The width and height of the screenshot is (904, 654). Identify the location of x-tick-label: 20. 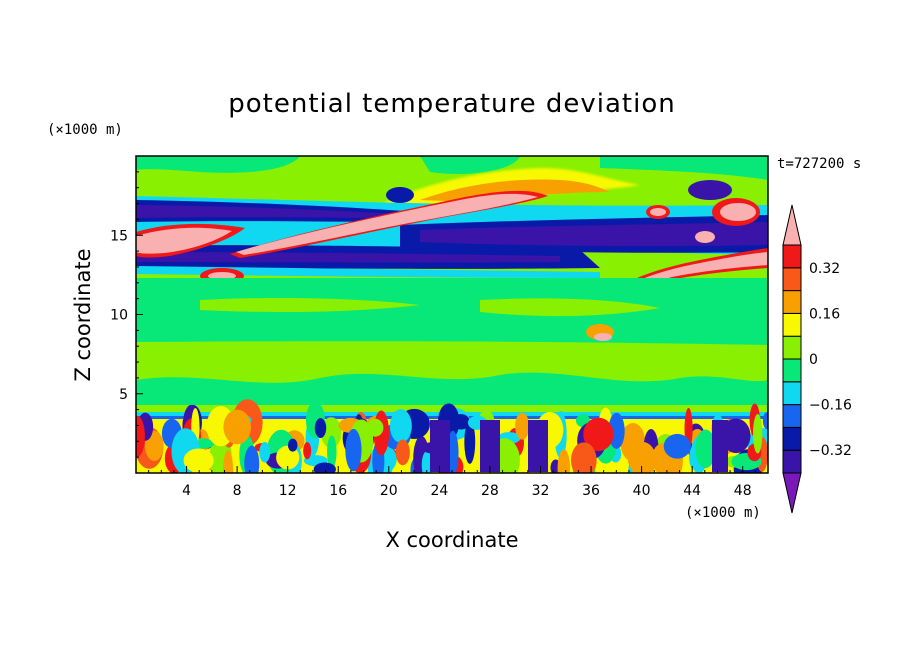
(389, 491).